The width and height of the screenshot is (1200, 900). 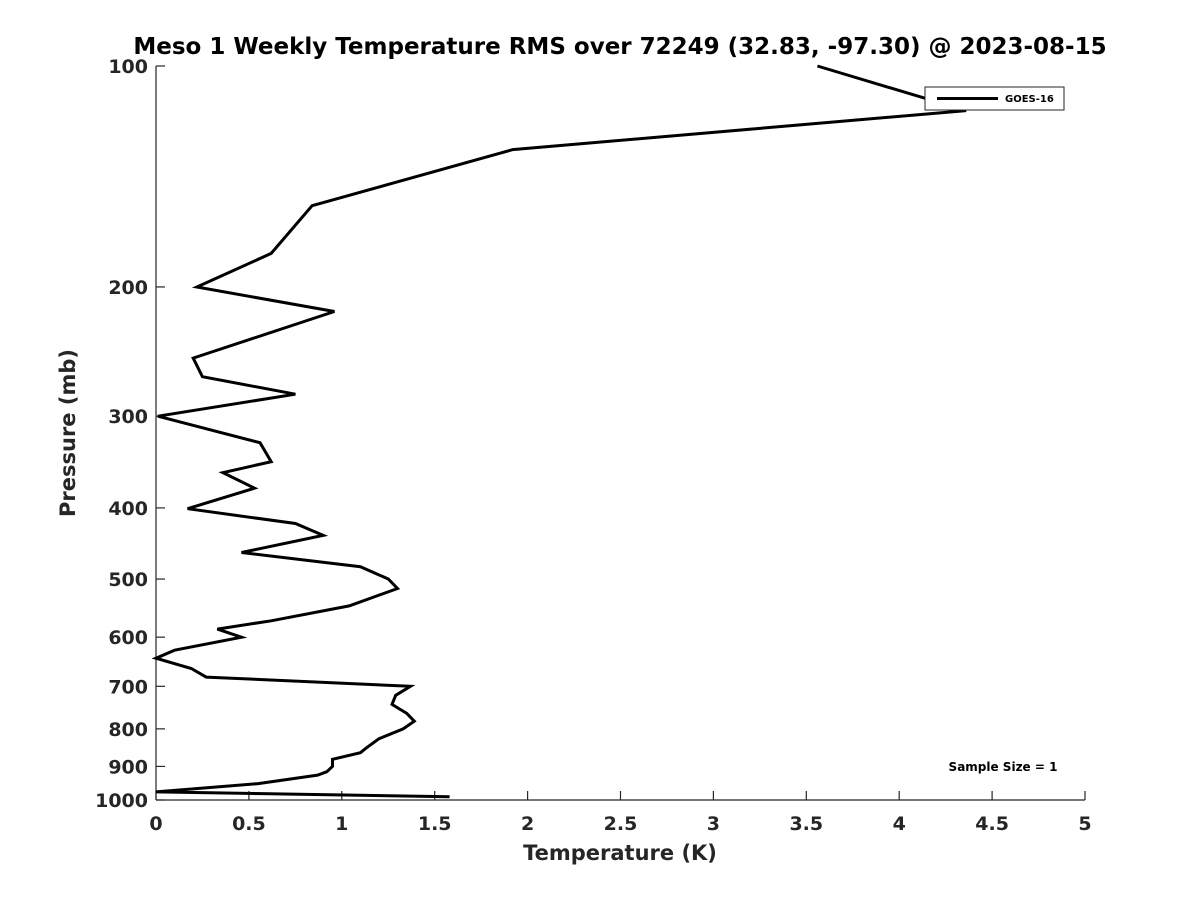 What do you see at coordinates (128, 730) in the screenshot?
I see `y-tick-label: 800` at bounding box center [128, 730].